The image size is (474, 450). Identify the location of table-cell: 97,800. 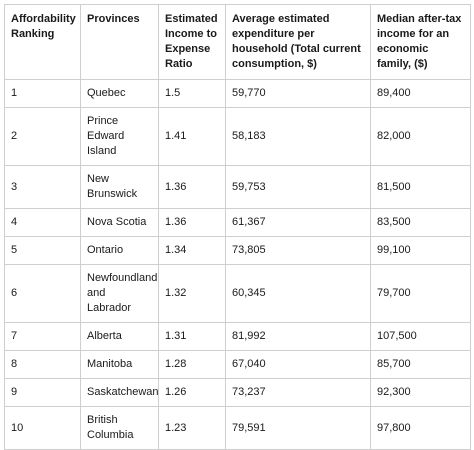
(420, 428).